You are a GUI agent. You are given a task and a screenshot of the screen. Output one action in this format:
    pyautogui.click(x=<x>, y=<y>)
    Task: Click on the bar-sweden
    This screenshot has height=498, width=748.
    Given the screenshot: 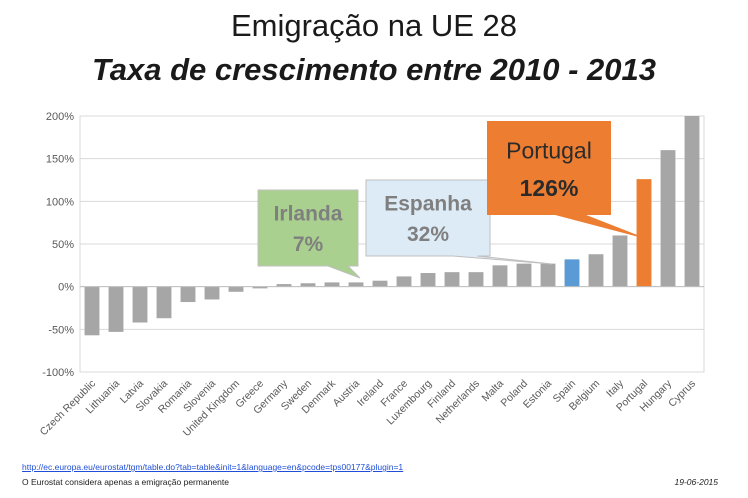 What is the action you would take?
    pyautogui.click(x=308, y=285)
    